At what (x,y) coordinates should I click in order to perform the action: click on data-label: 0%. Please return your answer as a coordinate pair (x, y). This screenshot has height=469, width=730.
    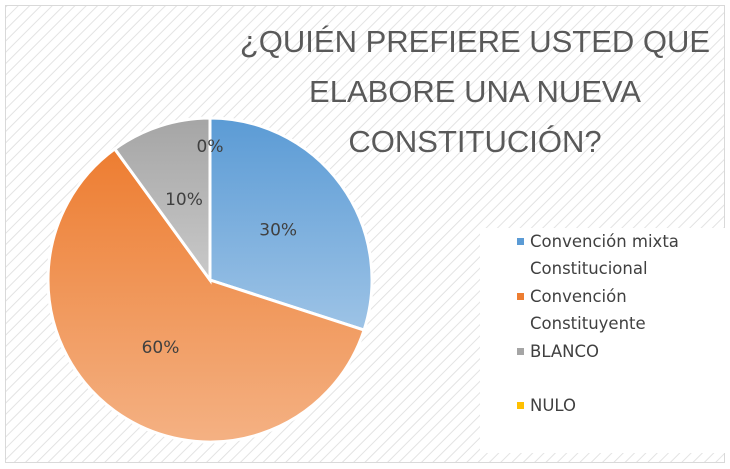
    Looking at the image, I should click on (210, 147).